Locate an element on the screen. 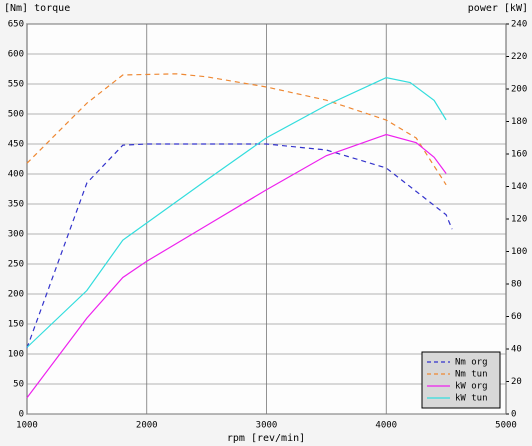 The width and height of the screenshot is (532, 446). y-tick-label: 400 is located at coordinates (16, 175).